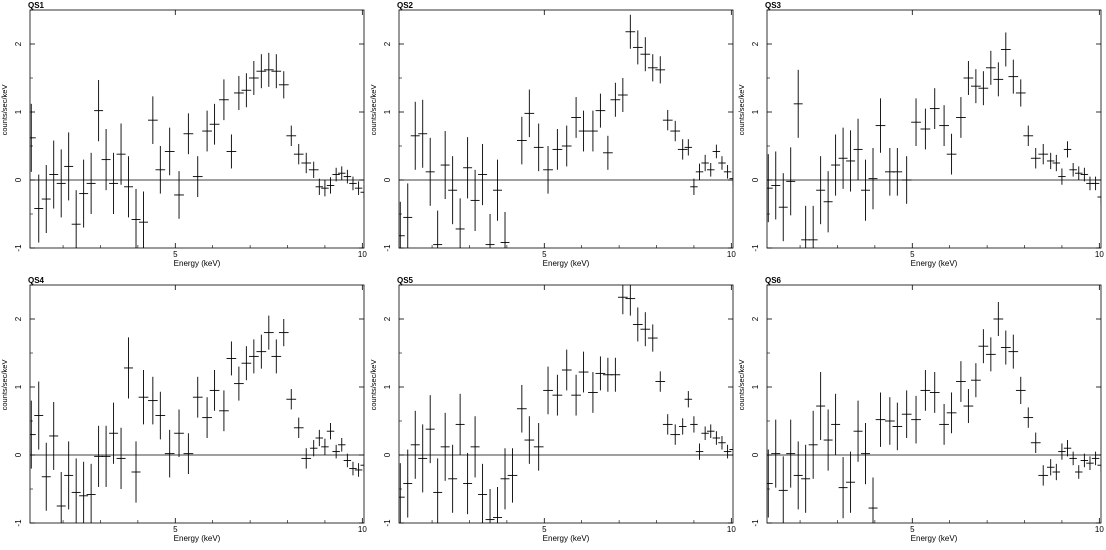 This screenshot has width=1106, height=550. I want to click on y-tick-label: 1, so click(387, 386).